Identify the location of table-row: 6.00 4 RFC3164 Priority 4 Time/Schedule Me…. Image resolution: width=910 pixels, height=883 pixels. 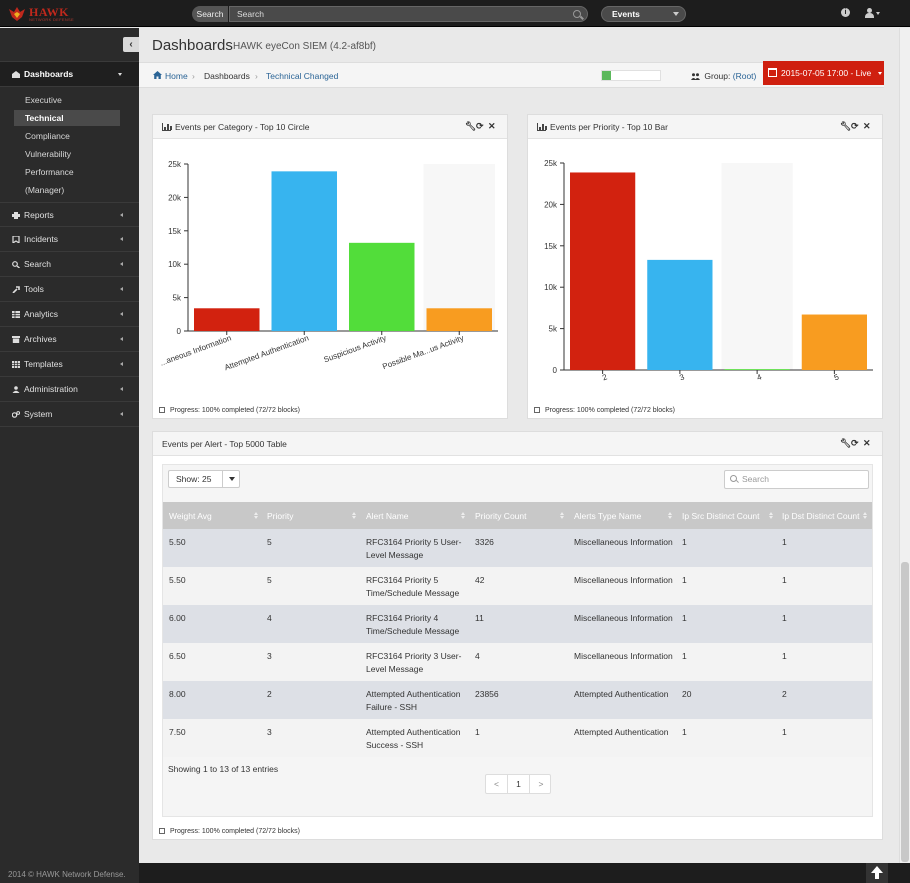
(517, 624).